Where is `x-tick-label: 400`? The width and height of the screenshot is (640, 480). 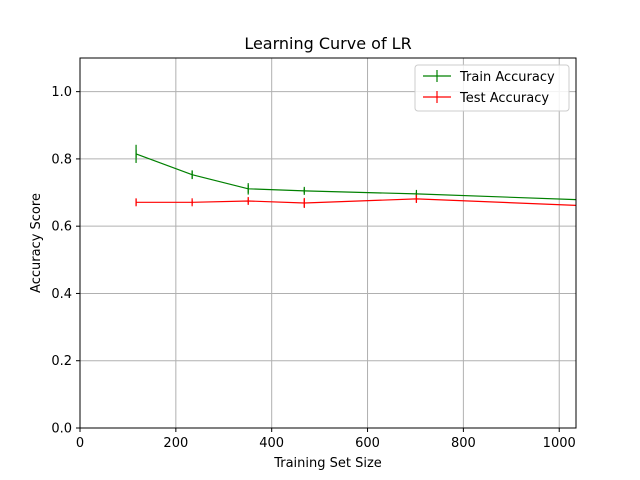 x-tick-label: 400 is located at coordinates (271, 443).